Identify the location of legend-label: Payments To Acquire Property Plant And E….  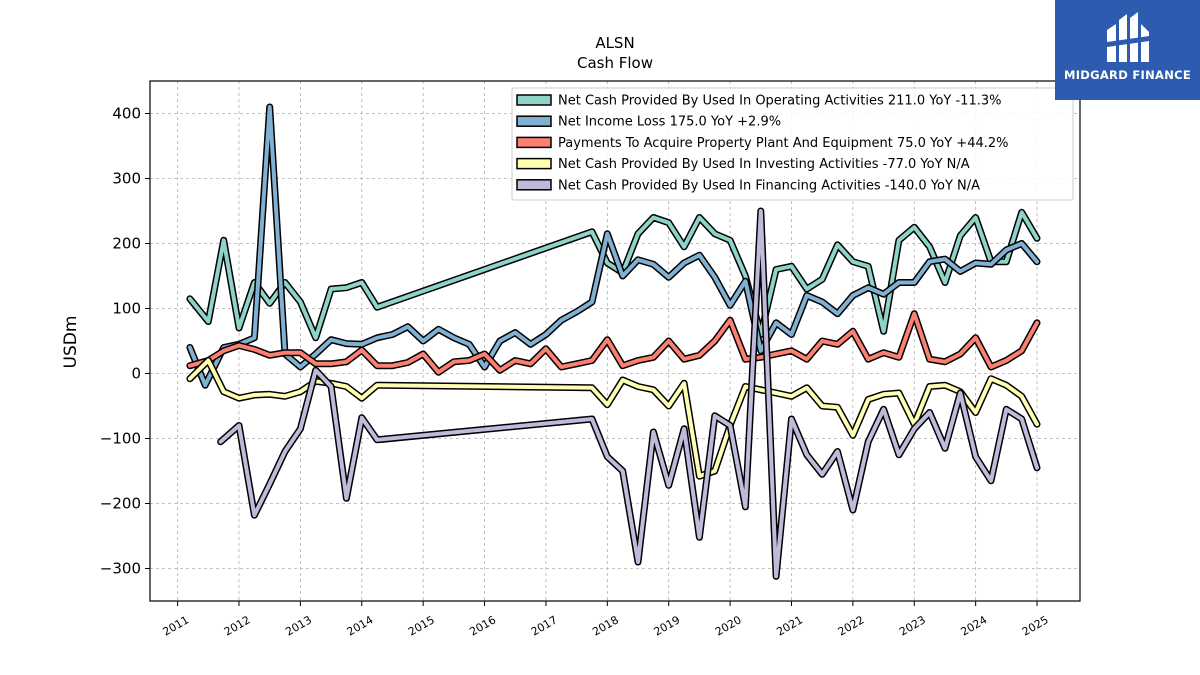
(783, 143).